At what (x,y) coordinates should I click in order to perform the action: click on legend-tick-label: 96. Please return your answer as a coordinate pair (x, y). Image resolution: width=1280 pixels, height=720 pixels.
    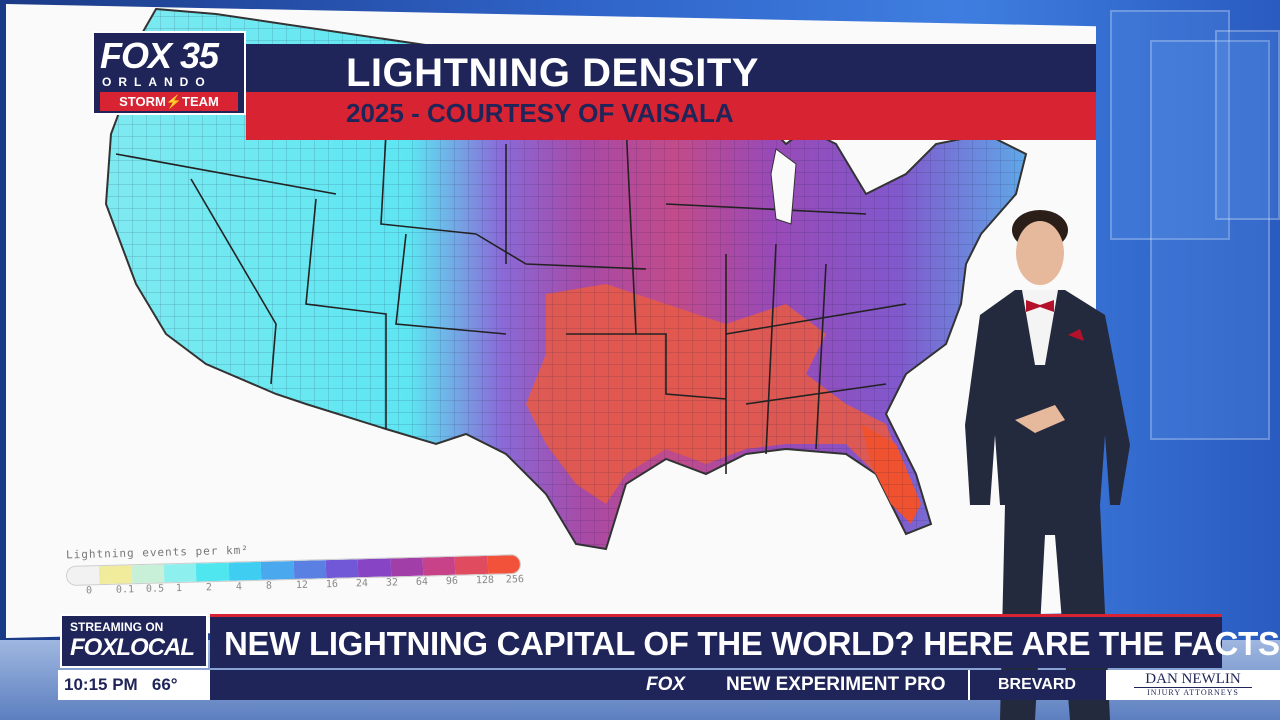
    Looking at the image, I should click on (452, 581).